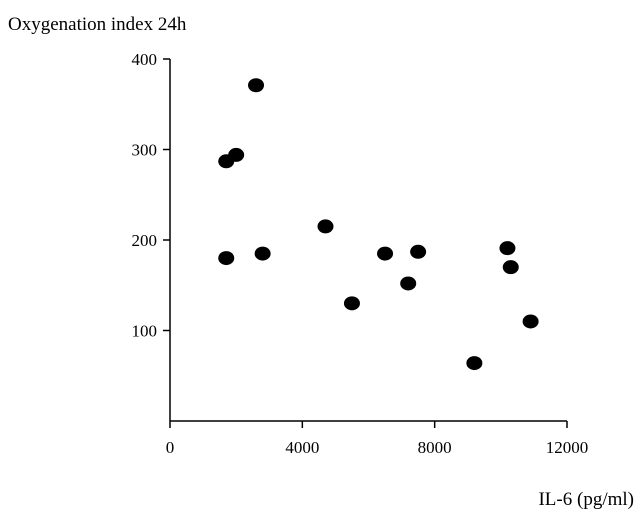  Describe the element at coordinates (435, 447) in the screenshot. I see `x-tick-label: 8000` at that location.